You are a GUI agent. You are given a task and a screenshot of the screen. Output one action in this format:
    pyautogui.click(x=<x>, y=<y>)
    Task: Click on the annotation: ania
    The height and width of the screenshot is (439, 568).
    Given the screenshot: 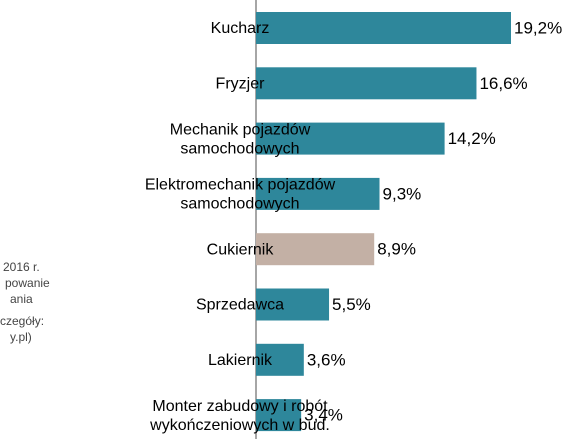 What is the action you would take?
    pyautogui.click(x=21, y=299)
    